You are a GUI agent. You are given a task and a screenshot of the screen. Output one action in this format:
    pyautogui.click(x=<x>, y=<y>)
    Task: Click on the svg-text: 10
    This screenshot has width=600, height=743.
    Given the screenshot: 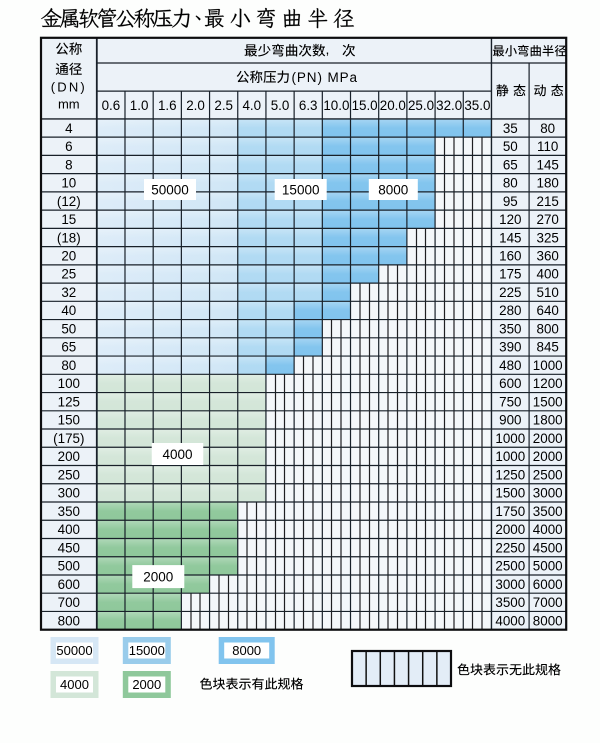 What is the action you would take?
    pyautogui.click(x=68, y=183)
    